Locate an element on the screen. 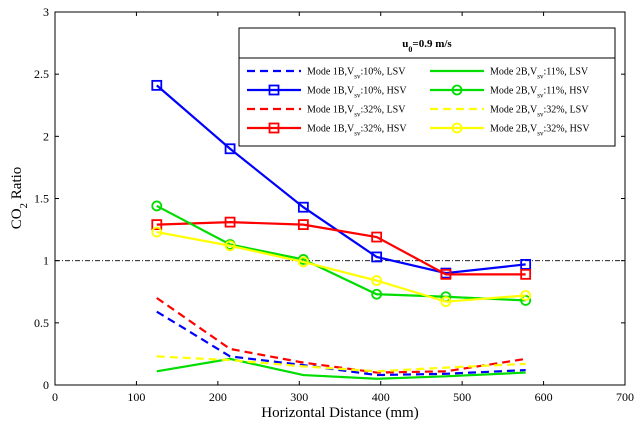 This screenshot has height=423, width=637. x-tick-label: 500 is located at coordinates (462, 397).